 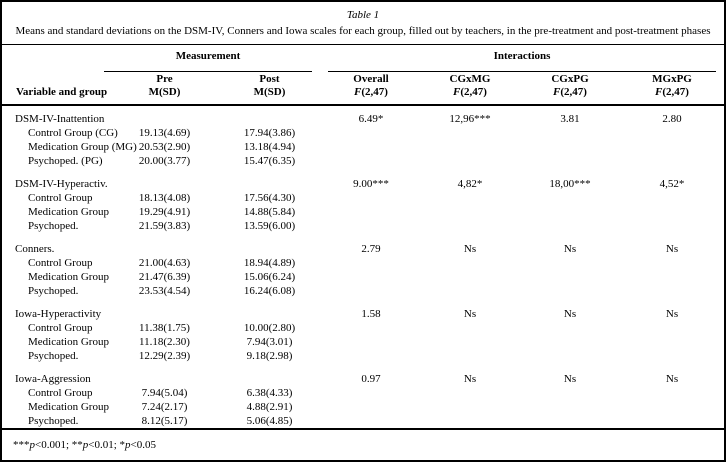 What do you see at coordinates (470, 119) in the screenshot?
I see `f-cgxmg-value: 12,96***` at bounding box center [470, 119].